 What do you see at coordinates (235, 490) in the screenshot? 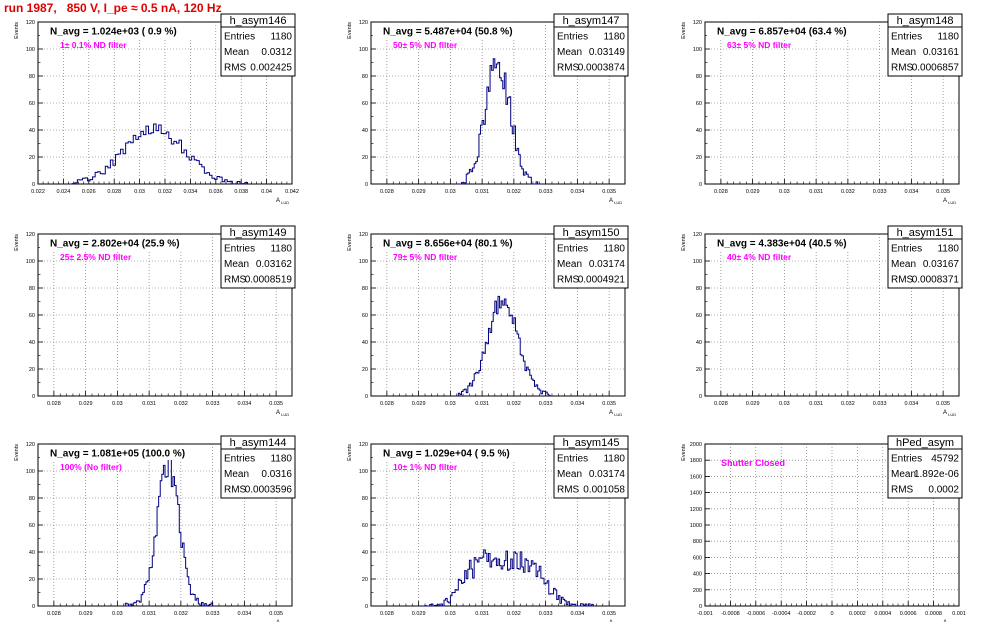
I see `stats-label: RMS` at bounding box center [235, 490].